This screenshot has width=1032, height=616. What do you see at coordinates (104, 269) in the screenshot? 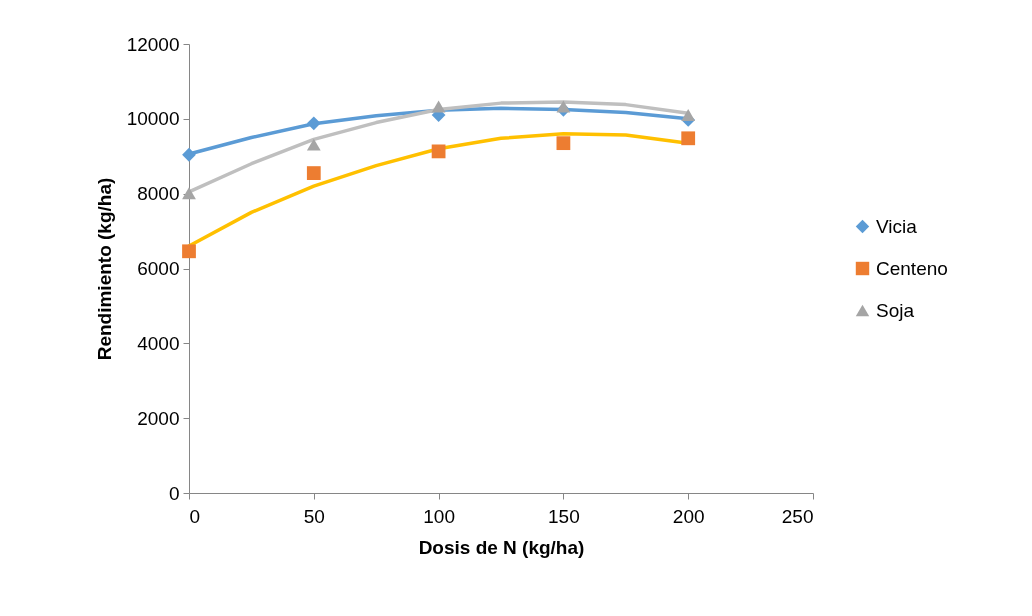
I see `y-axis-title: Rendimiento (kg/ha)` at bounding box center [104, 269].